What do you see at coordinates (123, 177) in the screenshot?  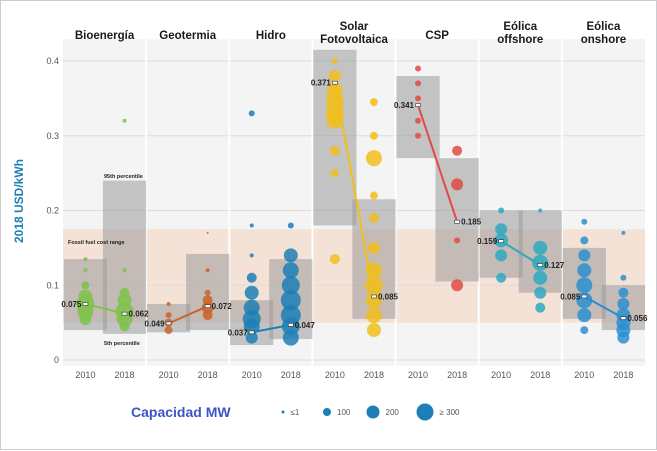 I see `p95-annotation: 95th percentile` at bounding box center [123, 177].